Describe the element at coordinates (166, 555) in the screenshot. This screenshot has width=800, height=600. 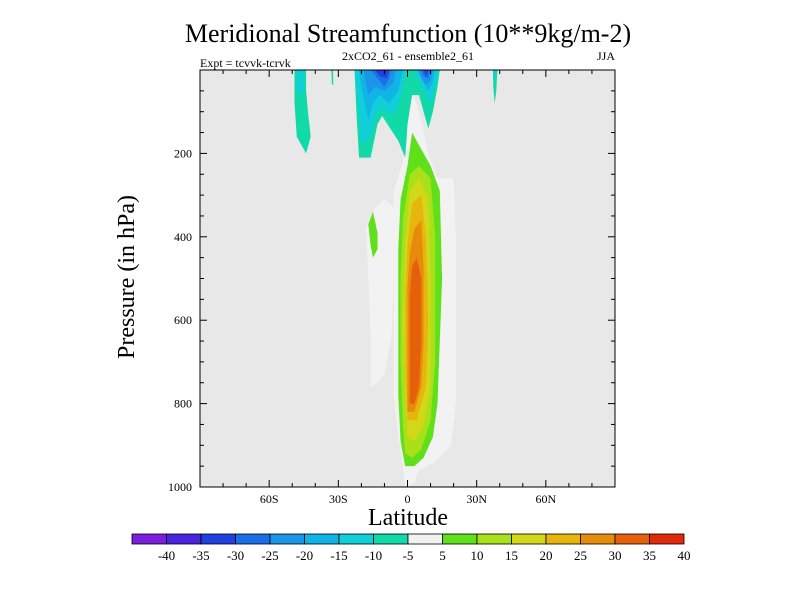
I see `colorbar-label: -40` at that location.